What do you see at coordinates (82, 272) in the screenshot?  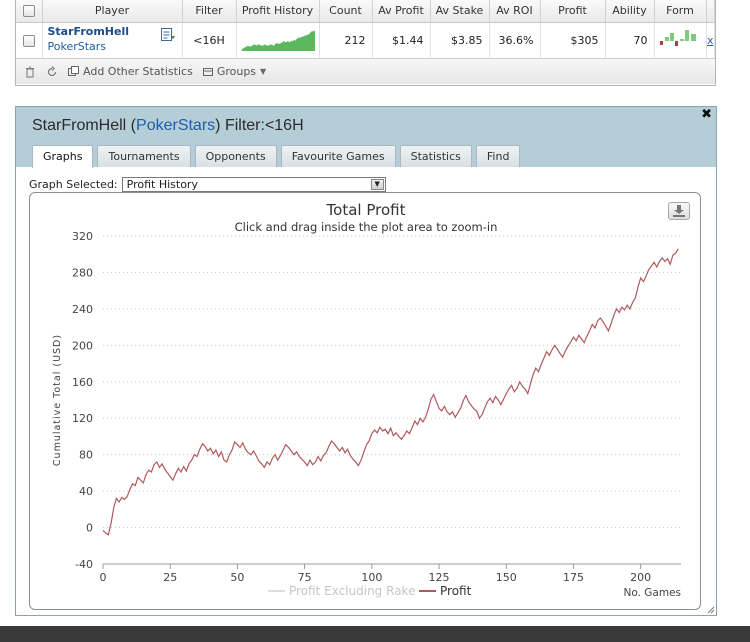 I see `y-tick-label: 280` at bounding box center [82, 272].